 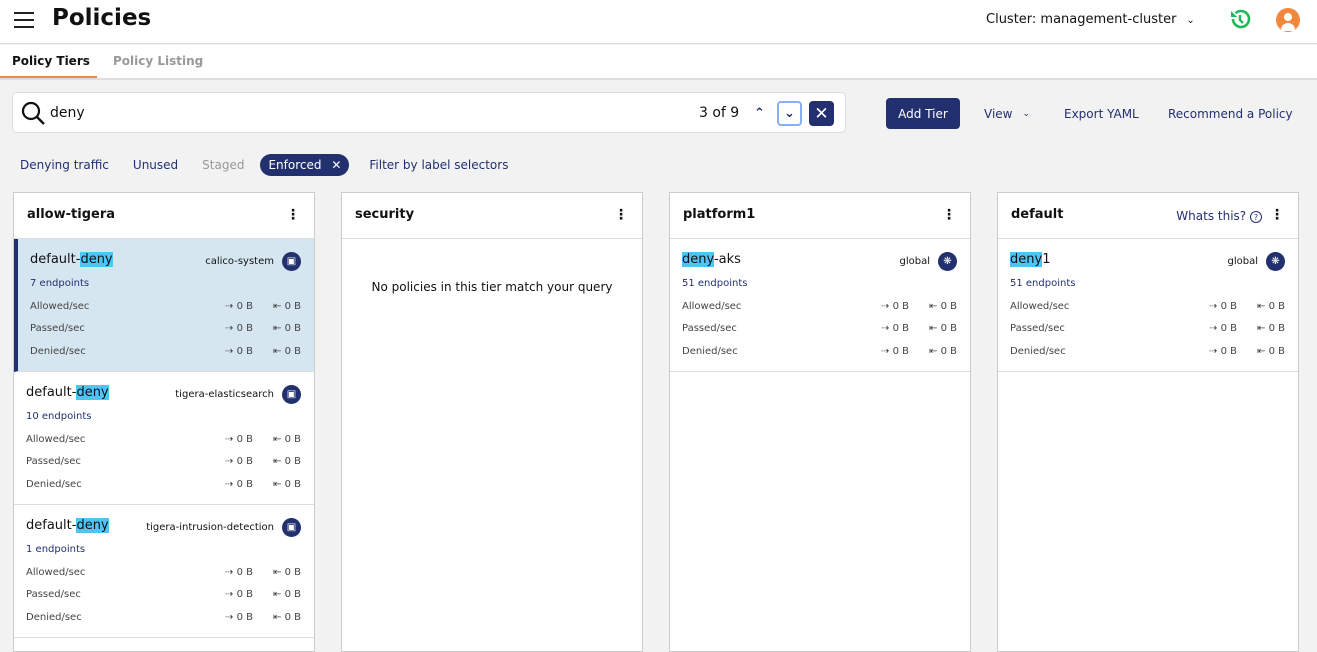 I want to click on tier-name: default, so click(x=1037, y=214).